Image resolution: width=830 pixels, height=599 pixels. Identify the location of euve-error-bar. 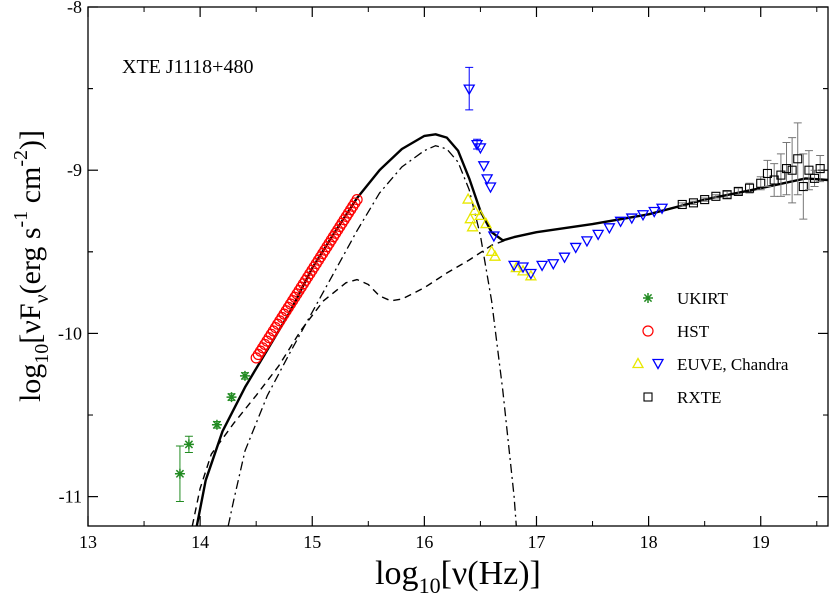
(469, 88).